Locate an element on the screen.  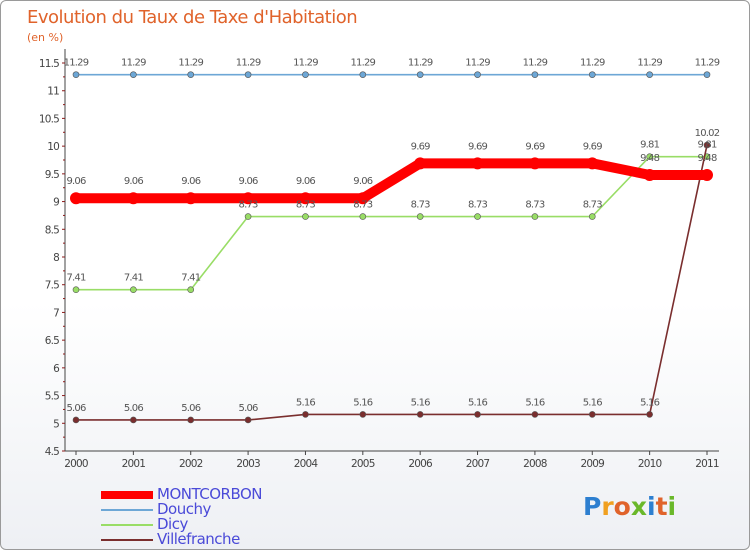
x-tick-label: 2008 is located at coordinates (535, 464).